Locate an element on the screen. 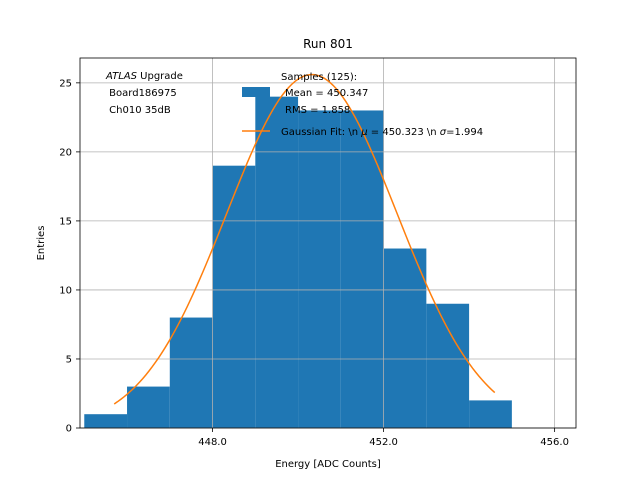 The width and height of the screenshot is (640, 480). upgrade-label: Upgrade is located at coordinates (160, 76).